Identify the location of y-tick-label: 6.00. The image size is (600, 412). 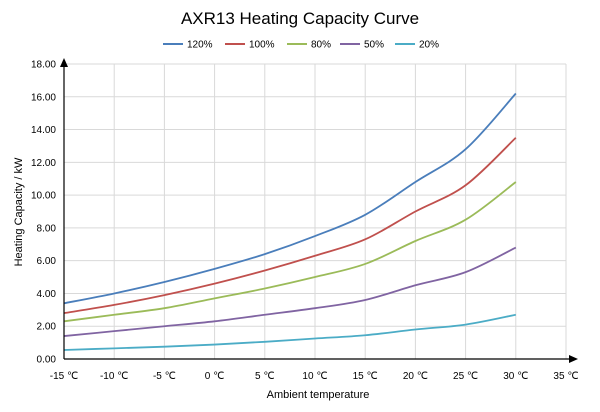
(47, 261).